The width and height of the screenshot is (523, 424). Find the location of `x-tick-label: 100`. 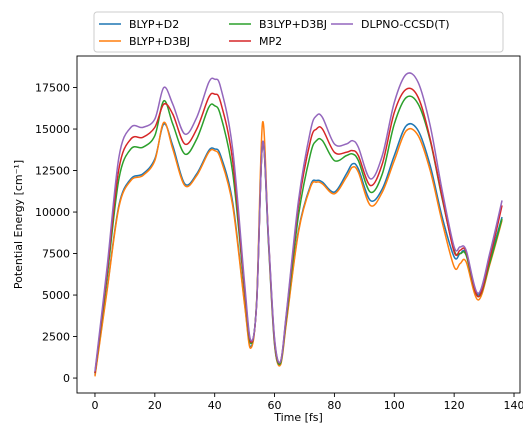

x-tick-label: 100 is located at coordinates (394, 405).